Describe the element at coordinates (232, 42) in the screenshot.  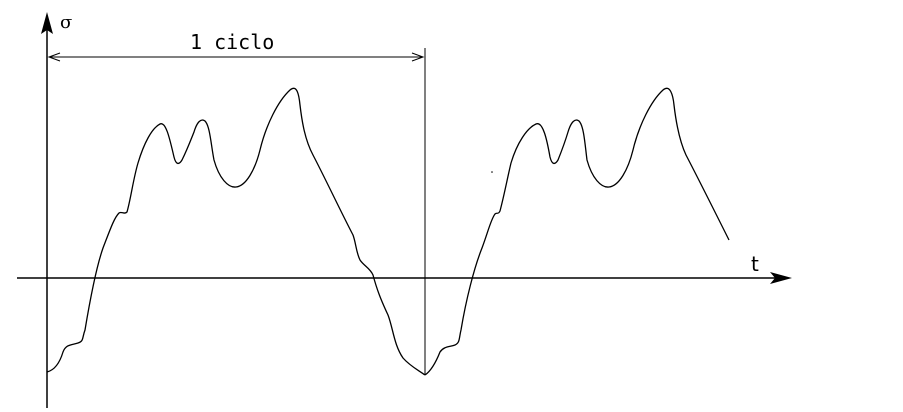
I see `cycle-label: 1 ciclo` at that location.